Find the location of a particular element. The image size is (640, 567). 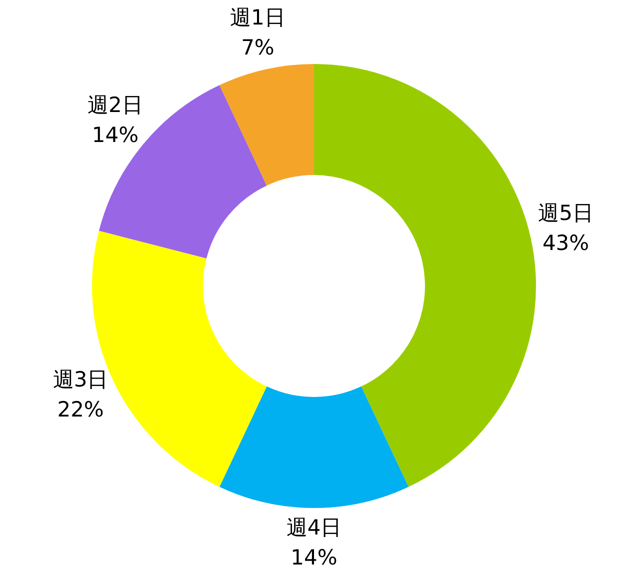

slice-label: 週5日 is located at coordinates (566, 213).